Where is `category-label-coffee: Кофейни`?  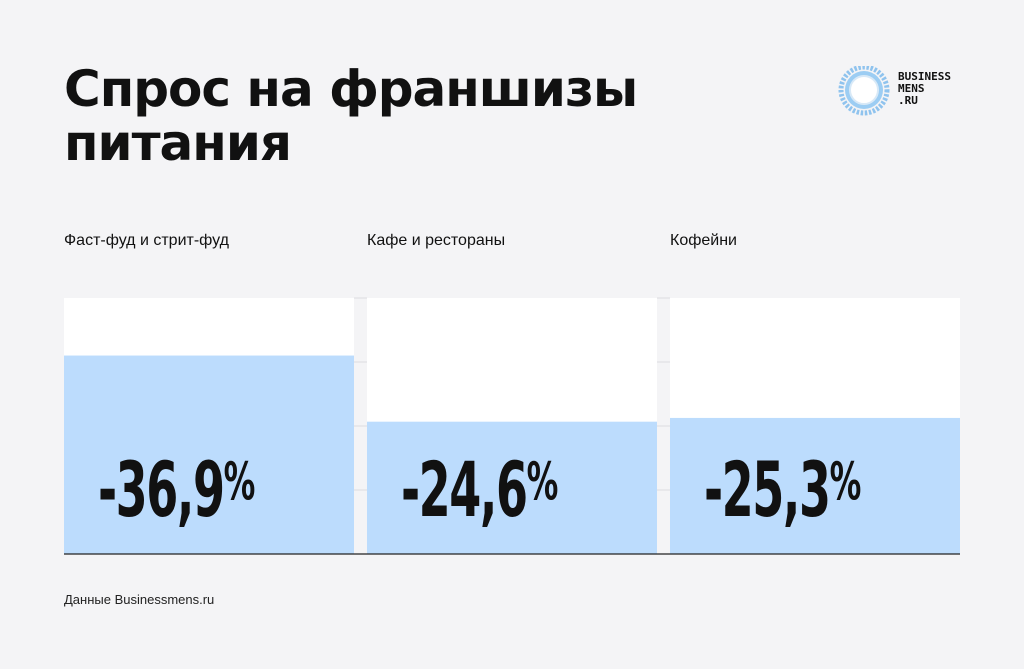 category-label-coffee: Кофейни is located at coordinates (703, 240).